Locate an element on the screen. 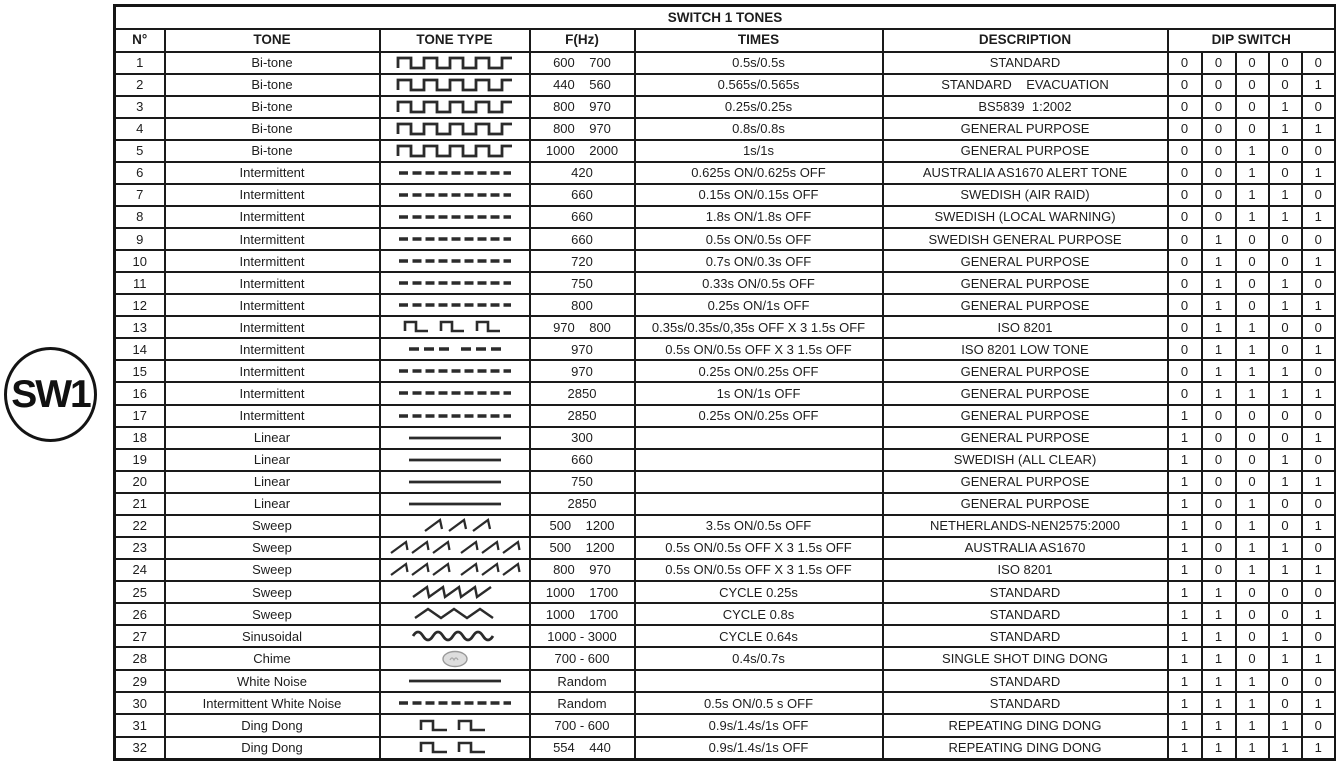  row-number-cell: 21 is located at coordinates (139, 503).